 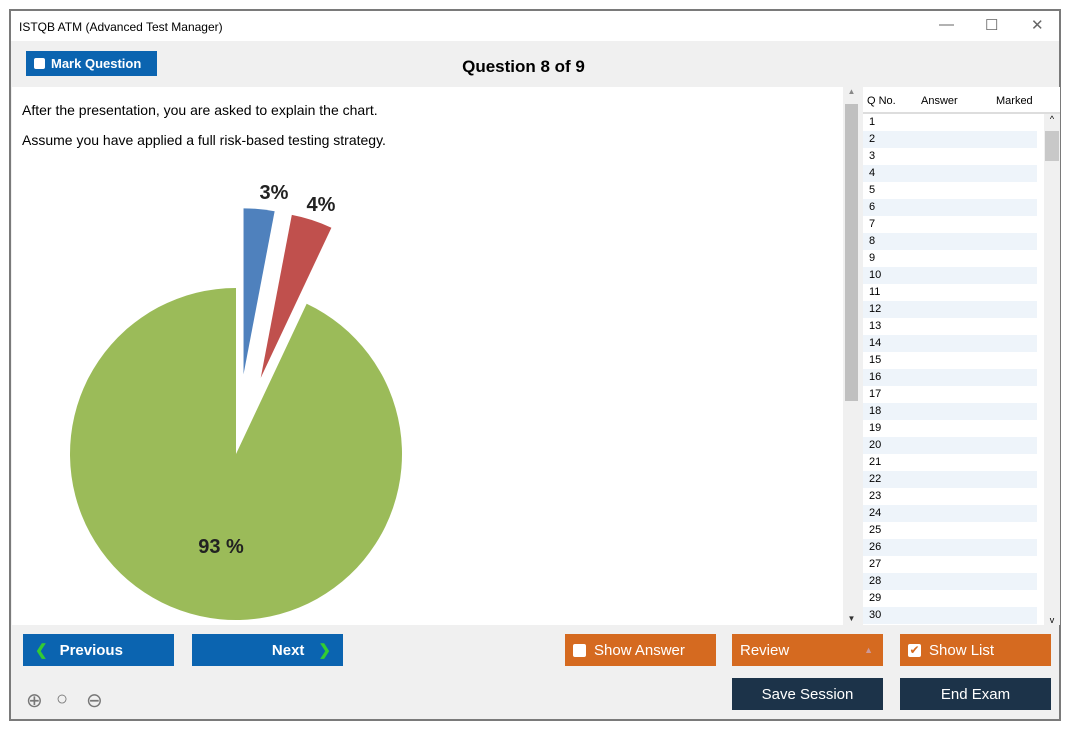 I want to click on save-session-button: Save Session, so click(x=807, y=694).